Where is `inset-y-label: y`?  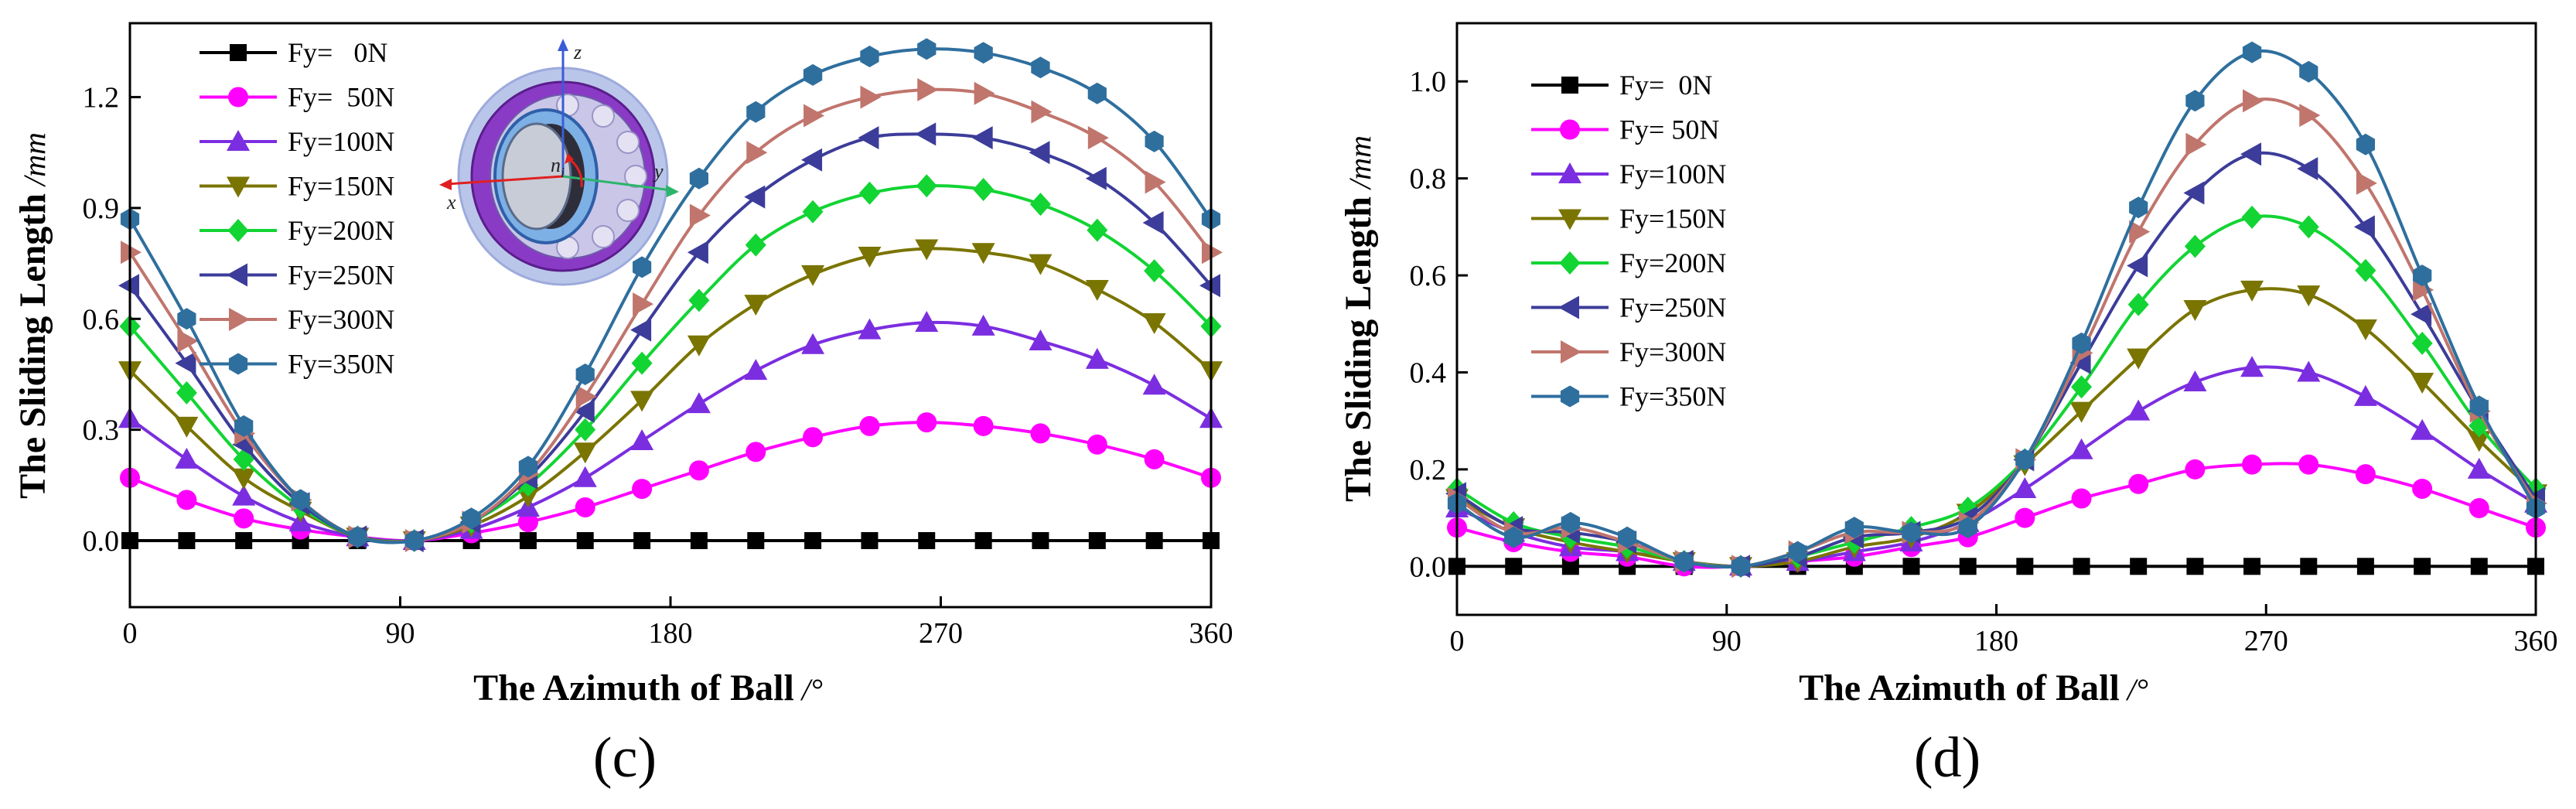
inset-y-label: y is located at coordinates (658, 171).